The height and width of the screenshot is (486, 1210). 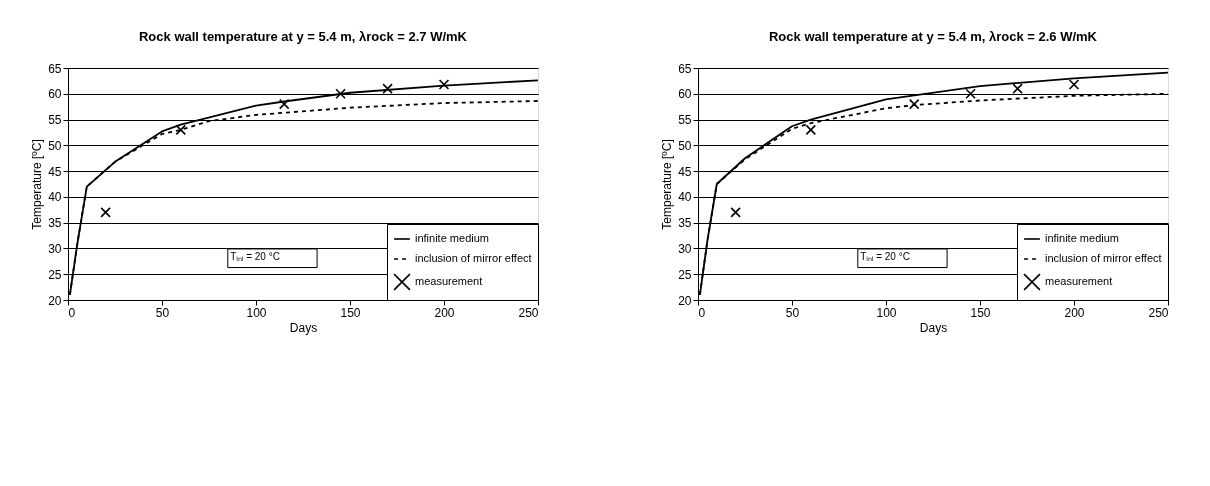 I want to click on chart-title: Rock wall temperature at y = 5.4 m, λrock = 2.7 W/mK, so click(x=303, y=36).